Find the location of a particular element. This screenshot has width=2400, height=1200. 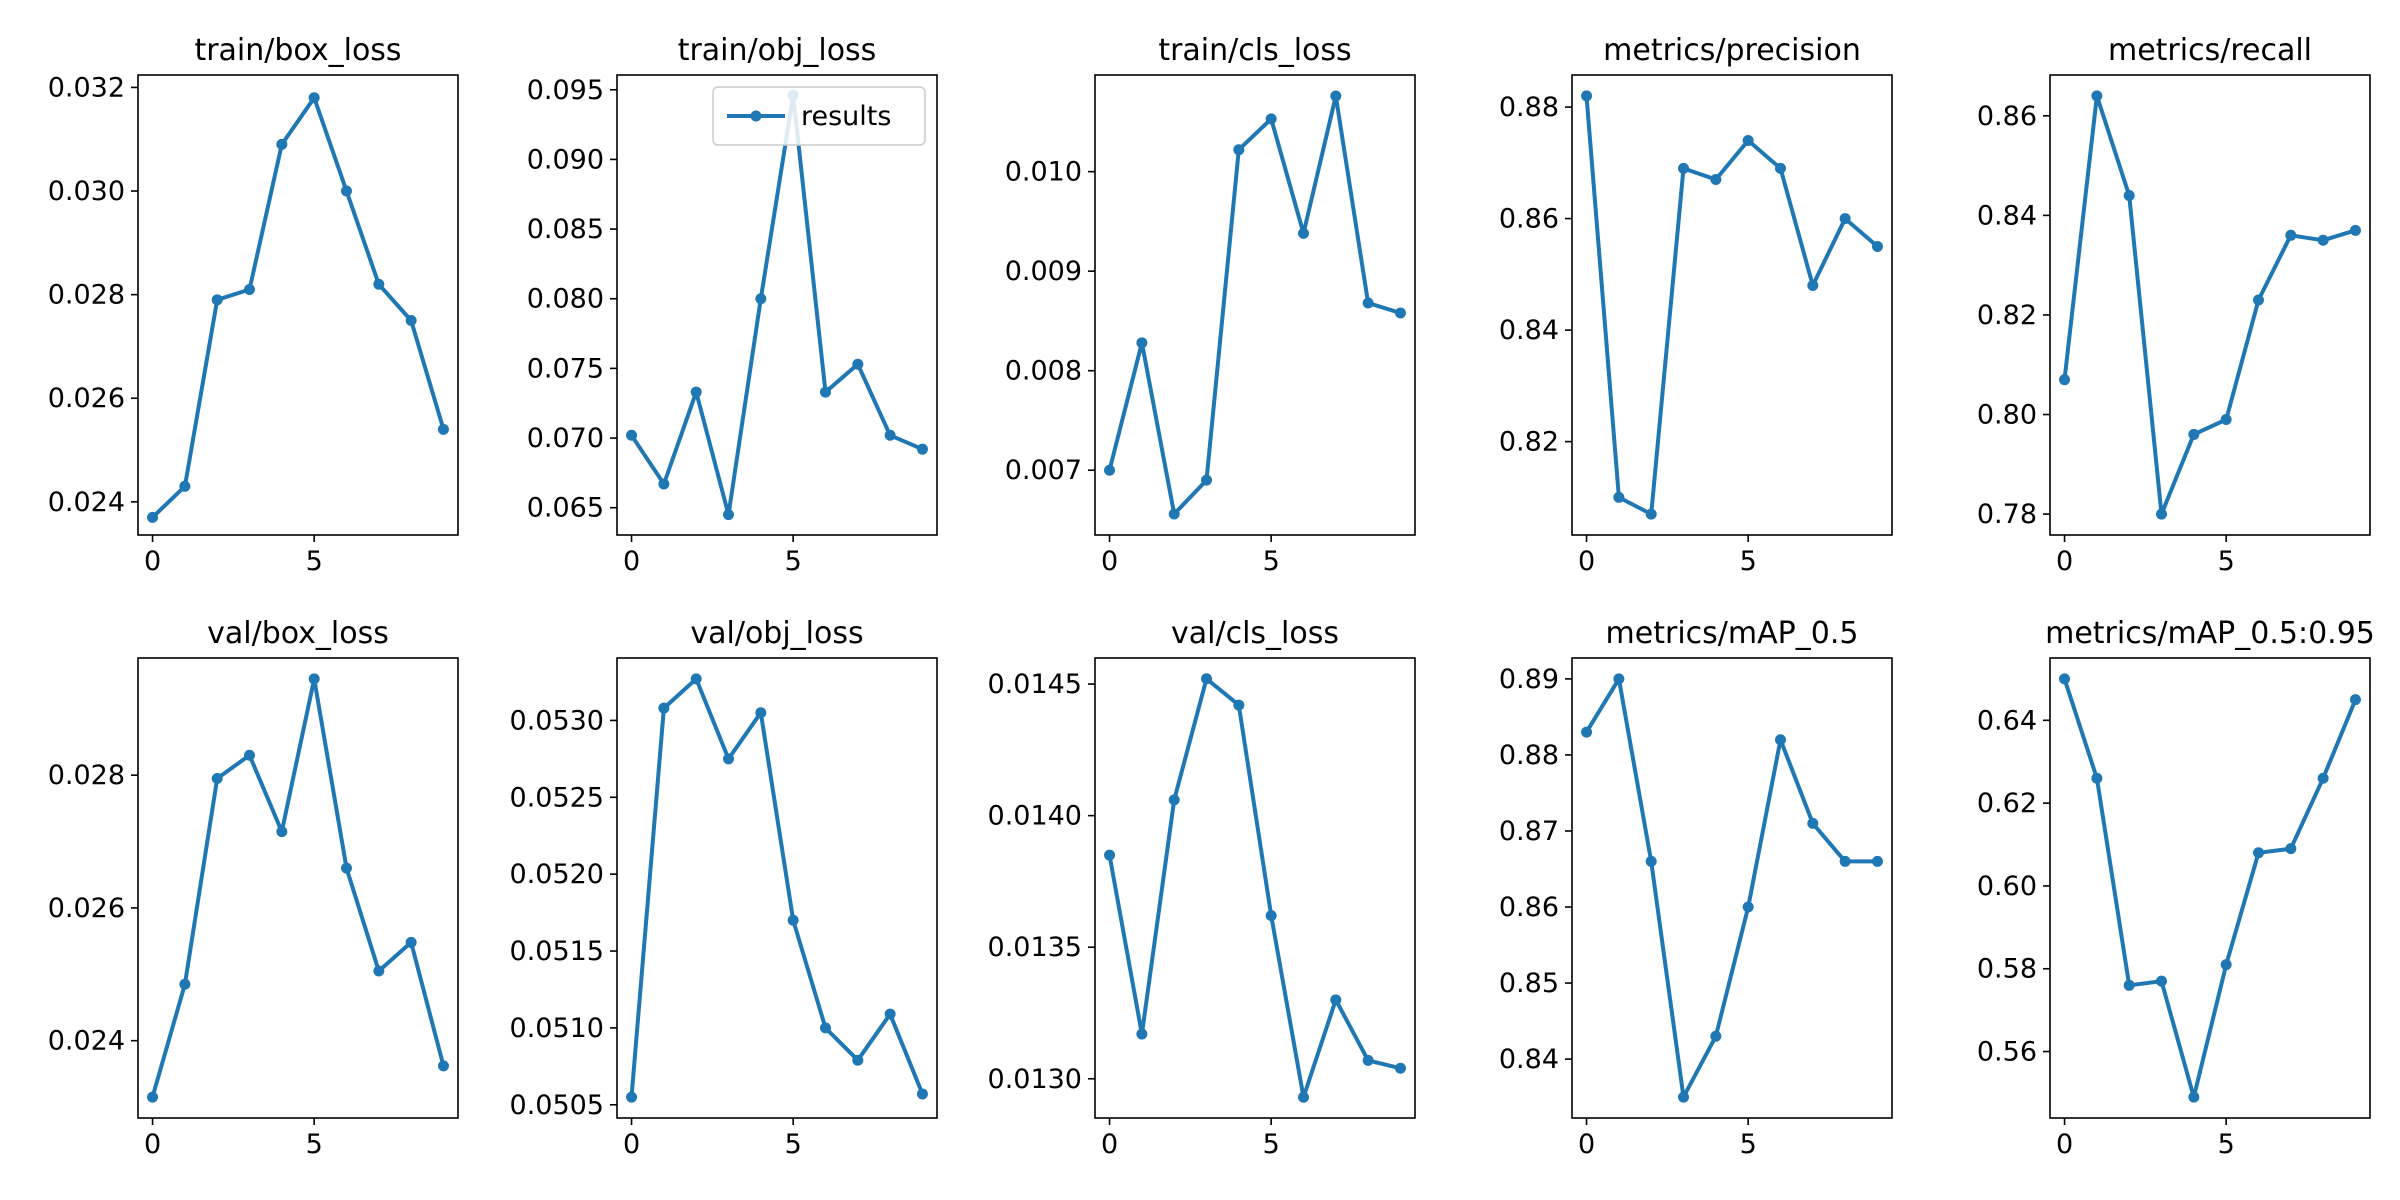

y-tick-label: 0.0525 is located at coordinates (557, 797).